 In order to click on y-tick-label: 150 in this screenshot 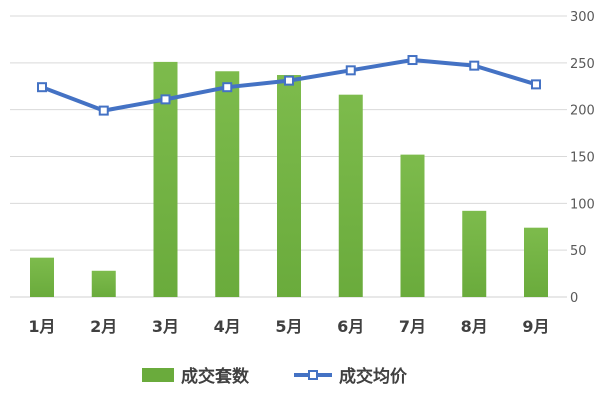, I will do `click(582, 158)`.